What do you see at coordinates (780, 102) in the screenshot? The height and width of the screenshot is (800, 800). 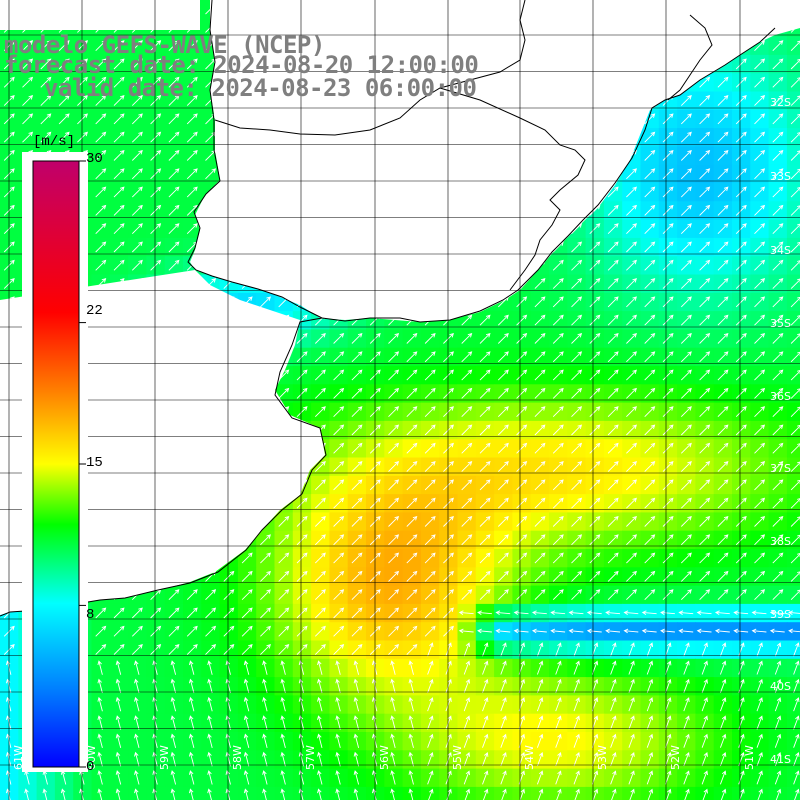 I see `latitude-label: 32S` at bounding box center [780, 102].